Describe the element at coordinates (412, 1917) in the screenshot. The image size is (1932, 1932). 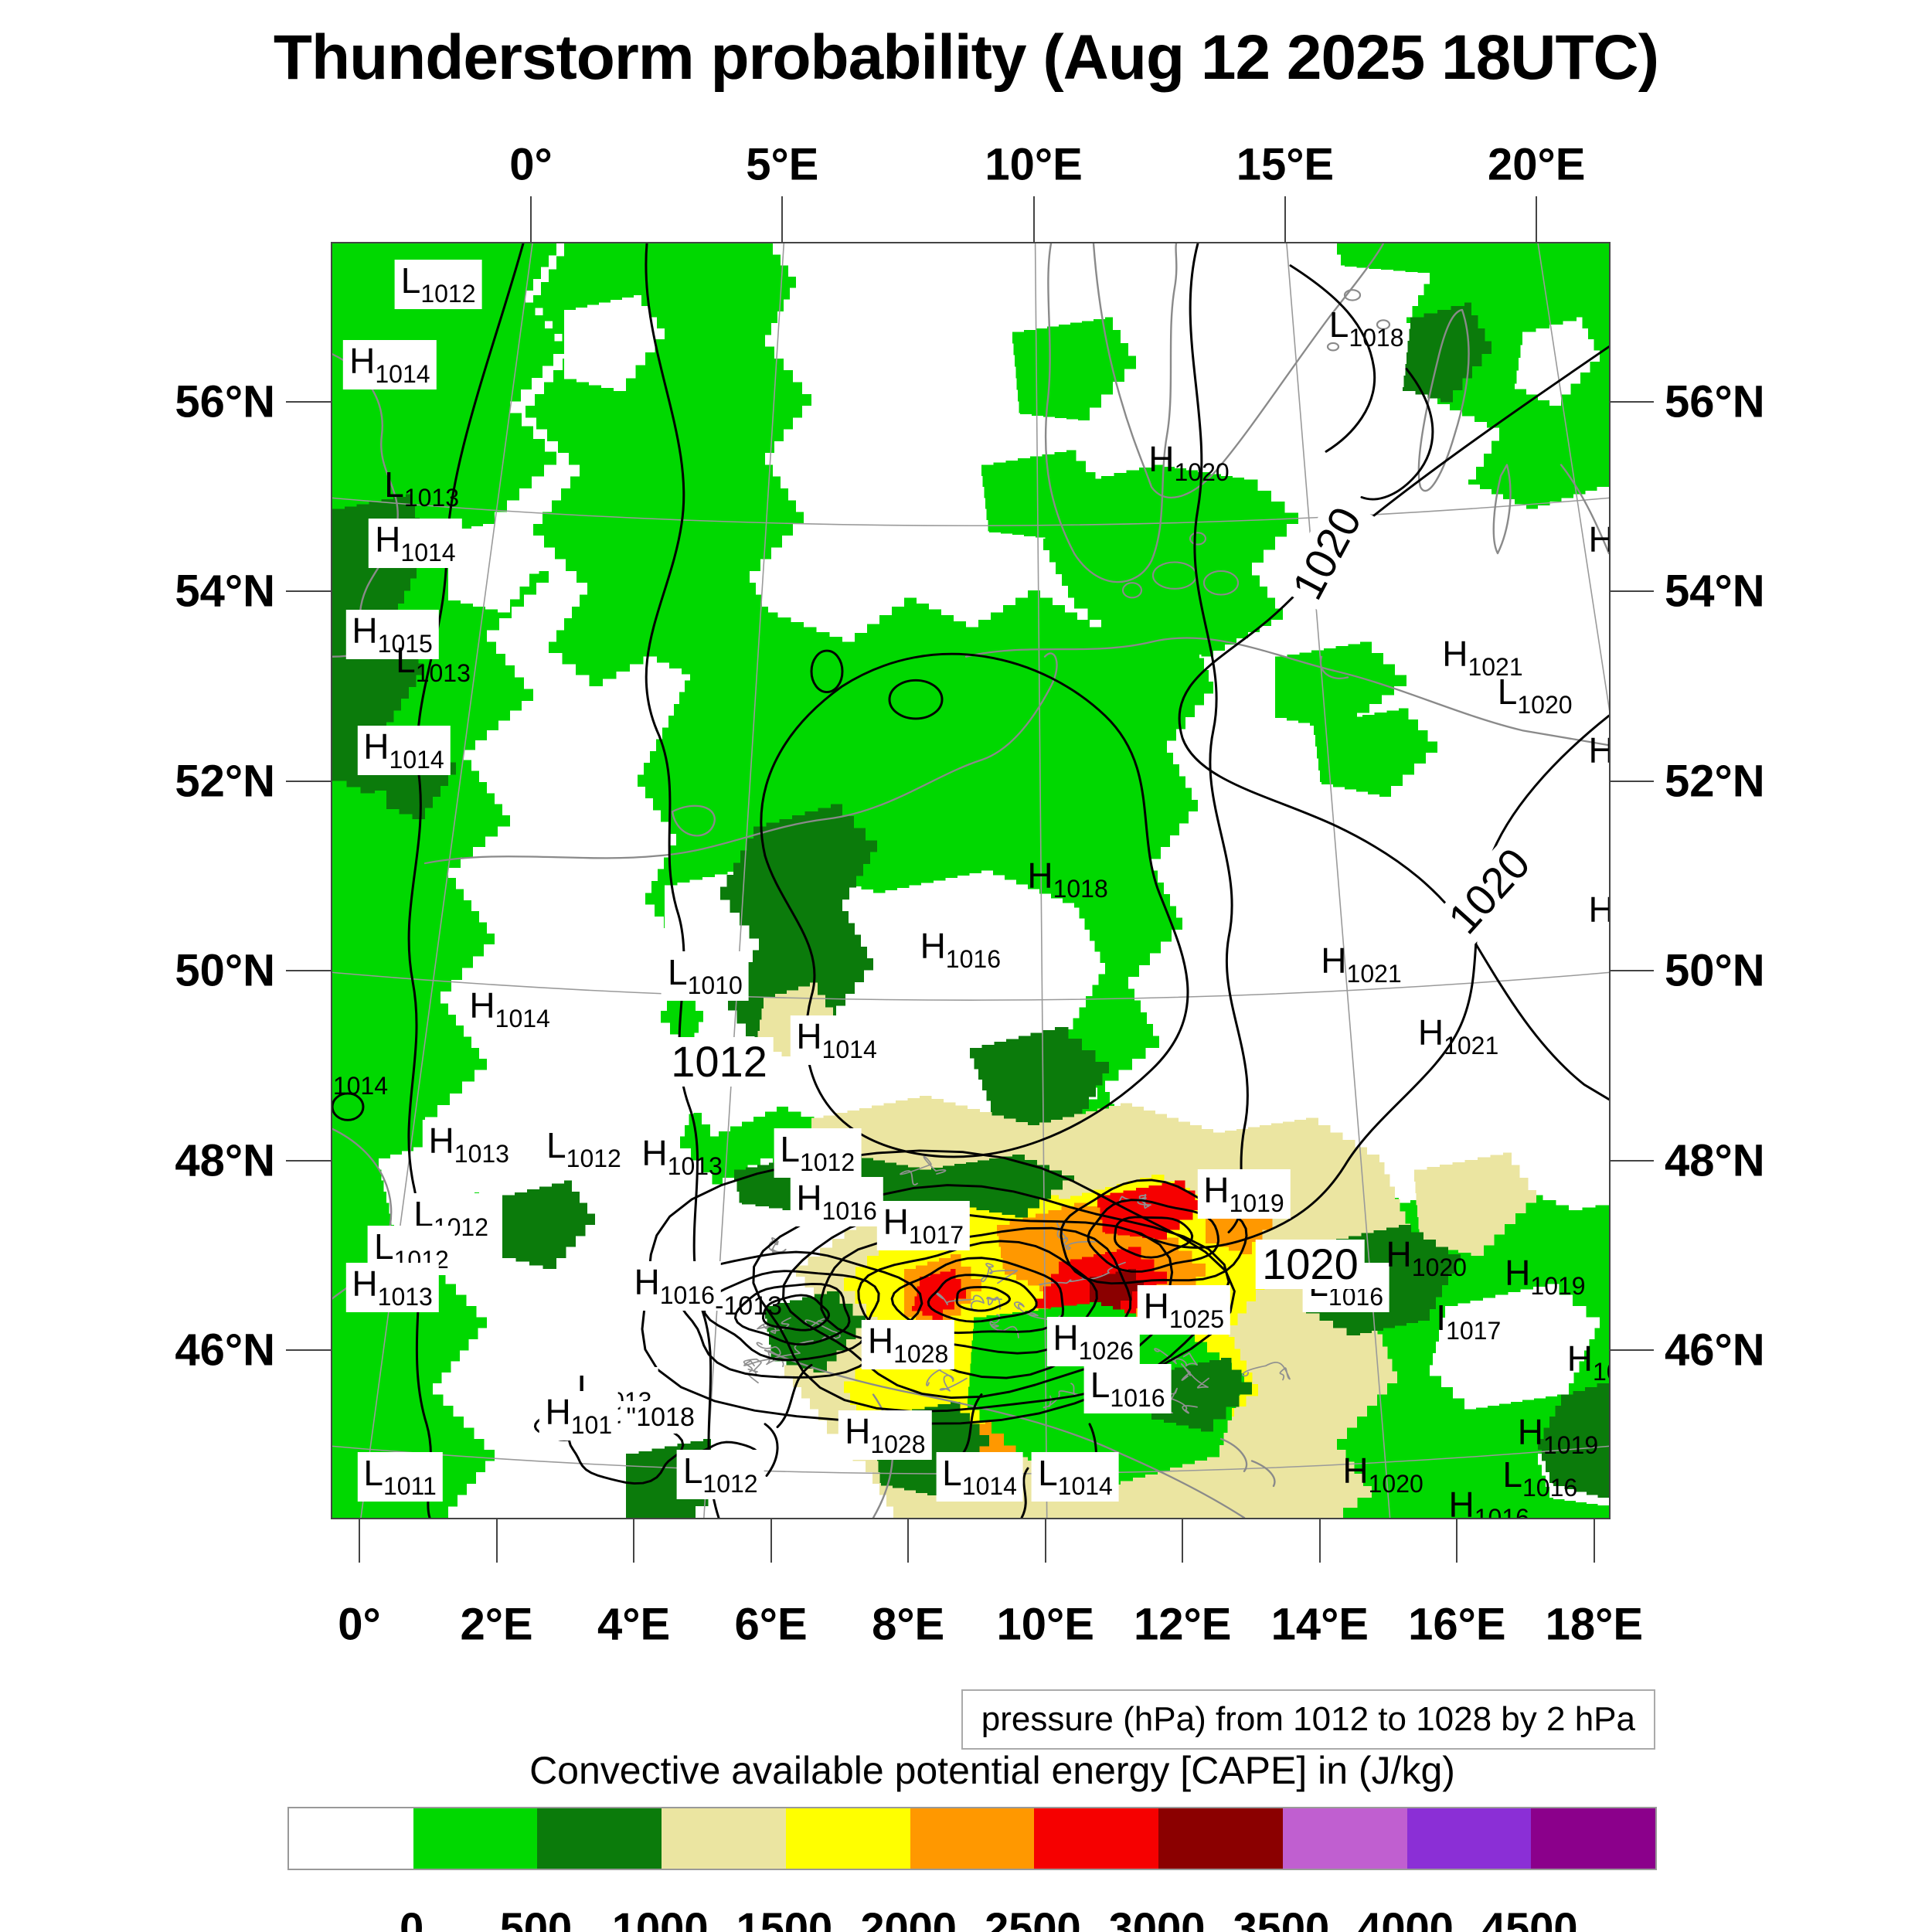
I see `colorbar-tick-label: 0` at that location.